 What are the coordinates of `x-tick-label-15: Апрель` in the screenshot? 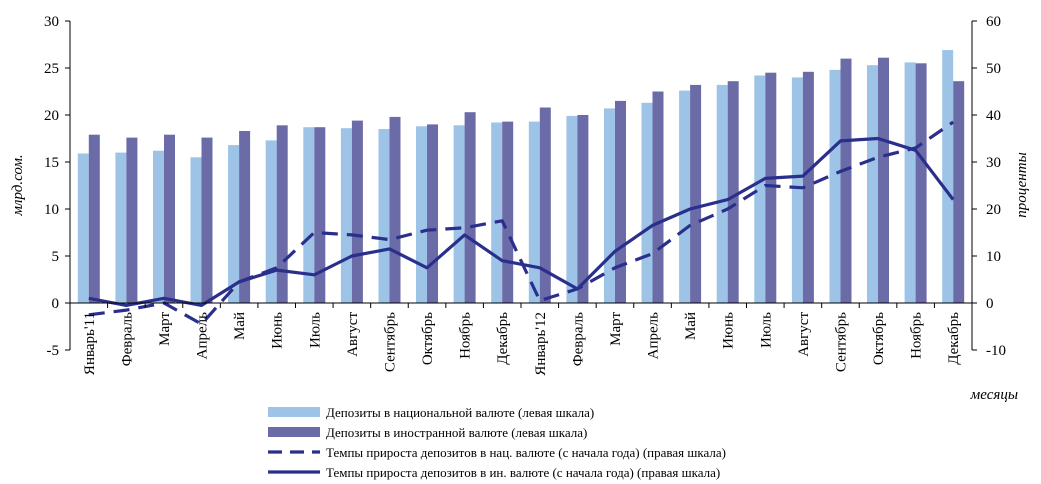 It's located at (654, 336).